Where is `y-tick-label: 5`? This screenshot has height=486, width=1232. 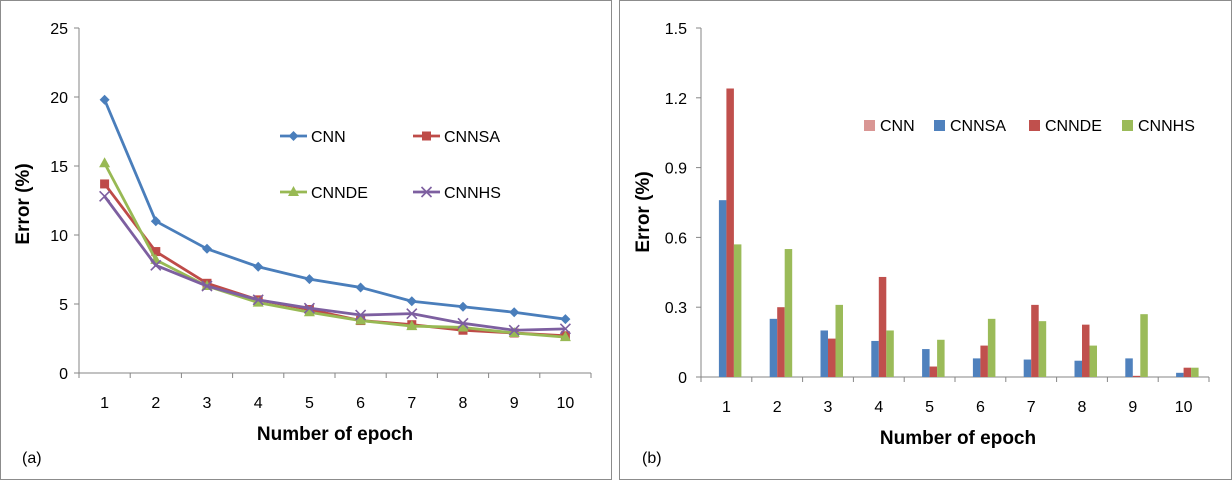 y-tick-label: 5 is located at coordinates (63, 305).